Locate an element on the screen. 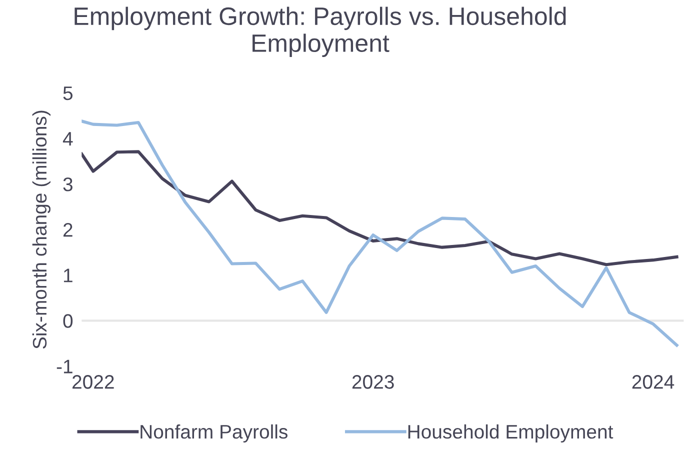  x-tick-label: 2024 is located at coordinates (653, 382).